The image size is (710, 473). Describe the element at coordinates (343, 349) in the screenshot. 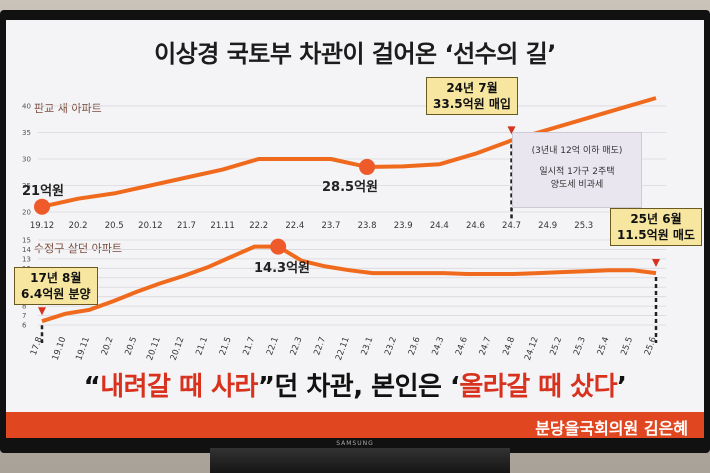

I see `x-tick-label: 22.11` at that location.